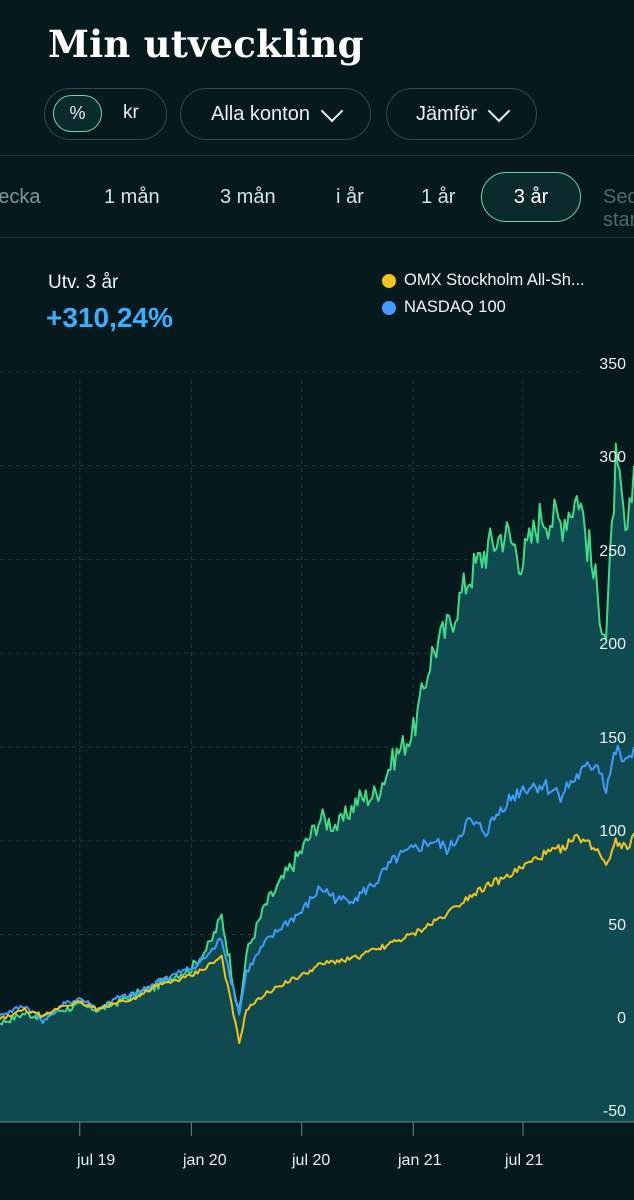  I want to click on legend-label: NASDAQ 100, so click(455, 307).